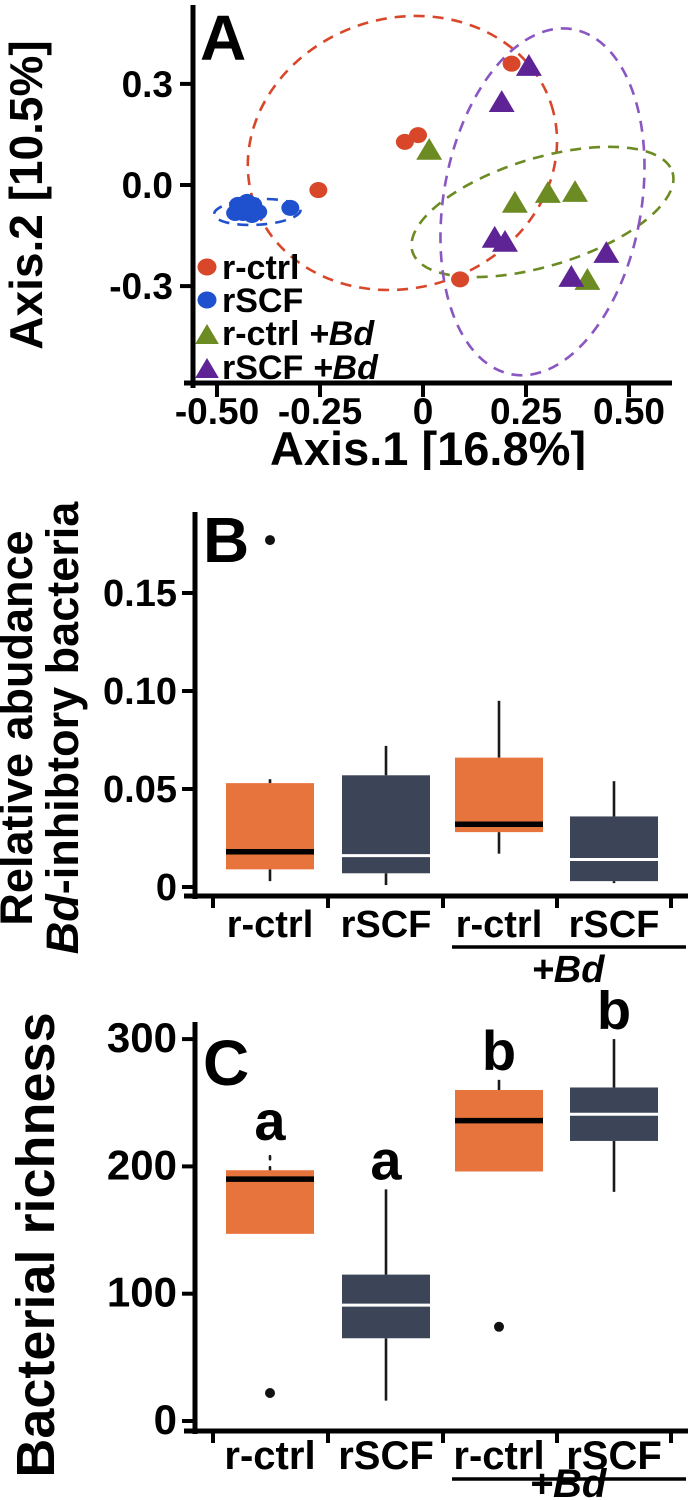 The height and width of the screenshot is (1500, 696). I want to click on y-axis-label: Axis.2 [10.5%], so click(26, 194).